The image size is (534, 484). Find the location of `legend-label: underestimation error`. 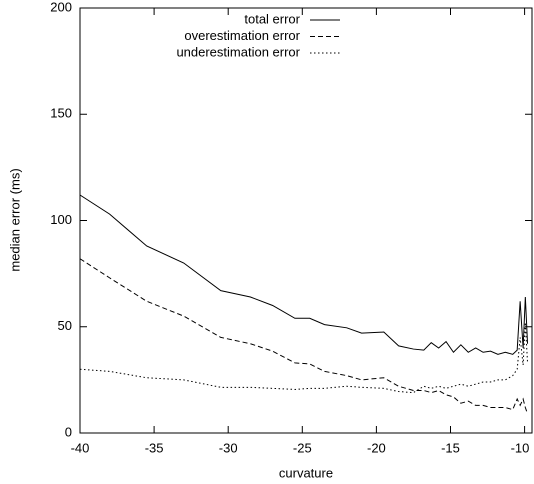

legend-label: underestimation error is located at coordinates (238, 51).